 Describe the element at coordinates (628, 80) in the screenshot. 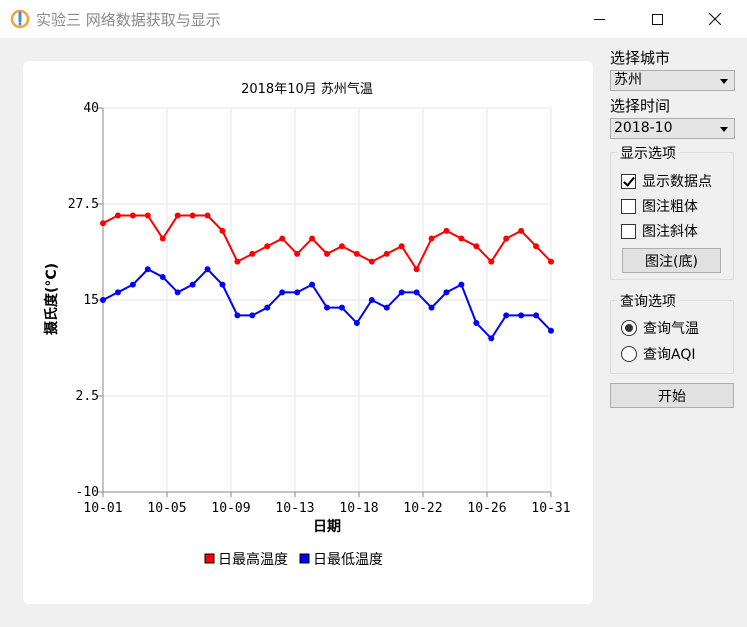

I see `city-select-value: 苏州` at that location.